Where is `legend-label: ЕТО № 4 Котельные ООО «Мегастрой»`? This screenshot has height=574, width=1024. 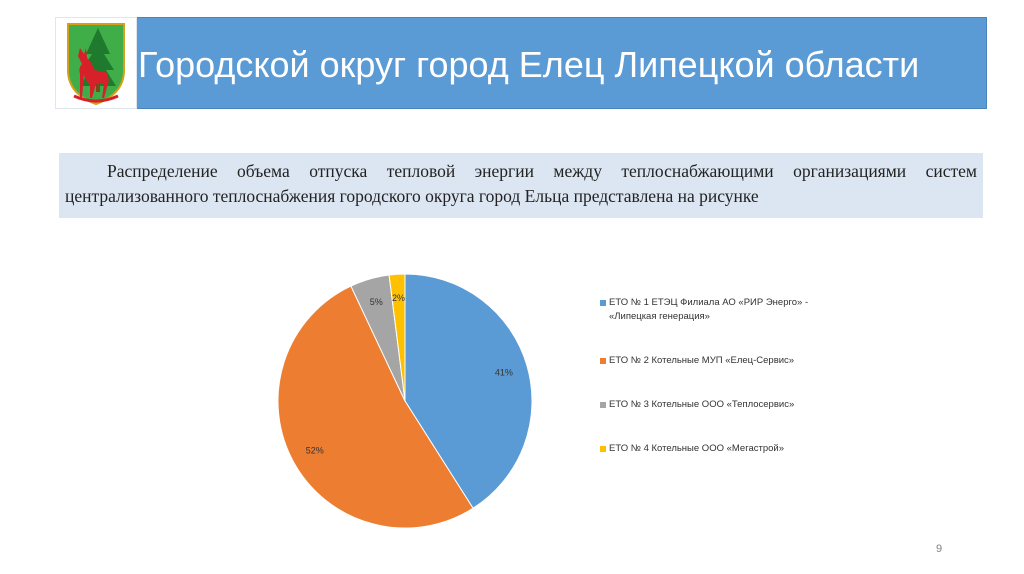 legend-label: ЕТО № 4 Котельные ООО «Мегастрой» is located at coordinates (696, 448).